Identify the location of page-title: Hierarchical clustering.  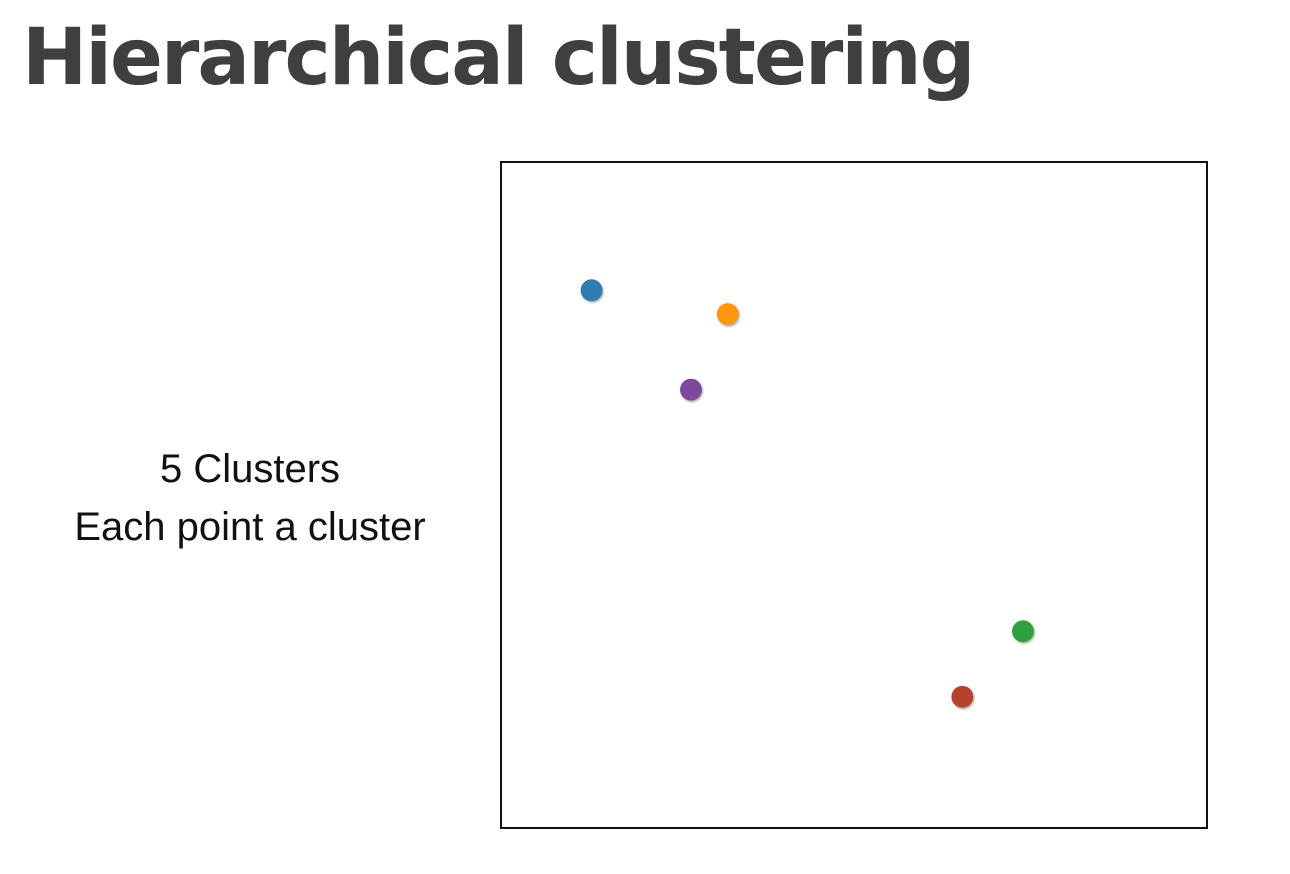
(498, 58).